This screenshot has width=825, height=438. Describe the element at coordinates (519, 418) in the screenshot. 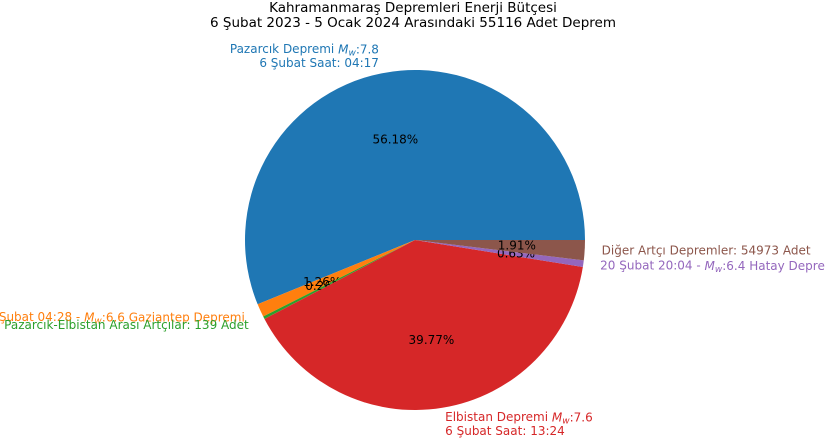

I see `slice-label: Elbistan Depremi Mw:7.6` at that location.